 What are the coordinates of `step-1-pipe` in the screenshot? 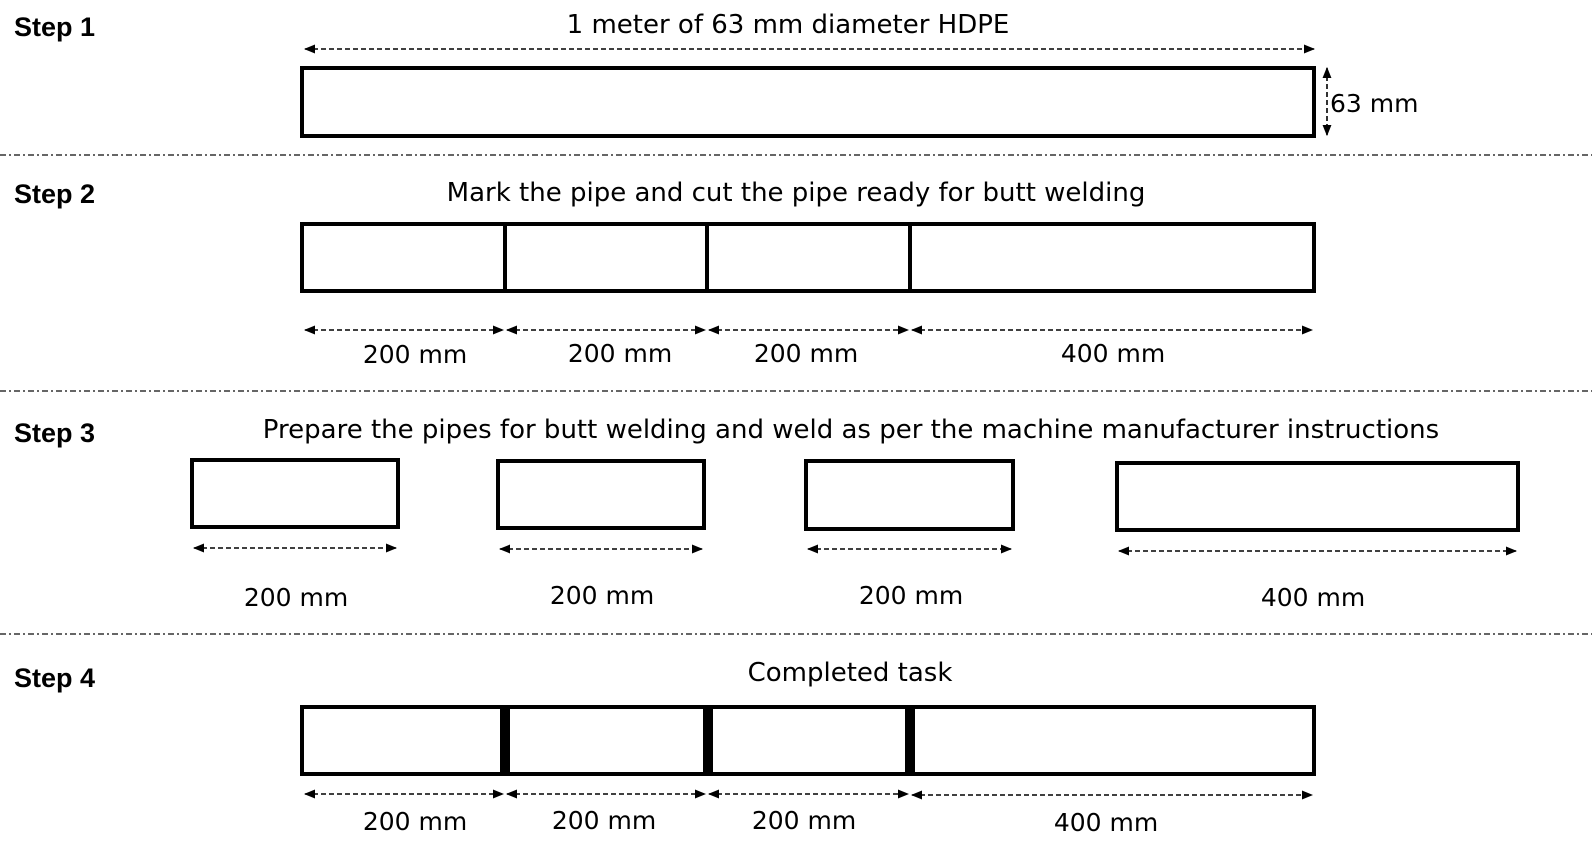 It's located at (808, 102).